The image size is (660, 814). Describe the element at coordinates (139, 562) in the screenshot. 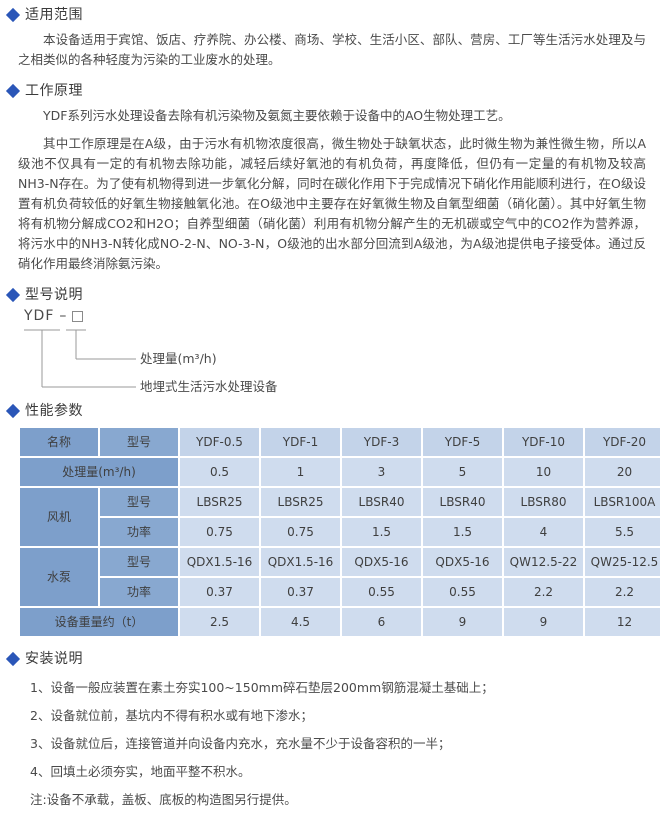

I see `row-sublabel-pump-model: 型号` at that location.